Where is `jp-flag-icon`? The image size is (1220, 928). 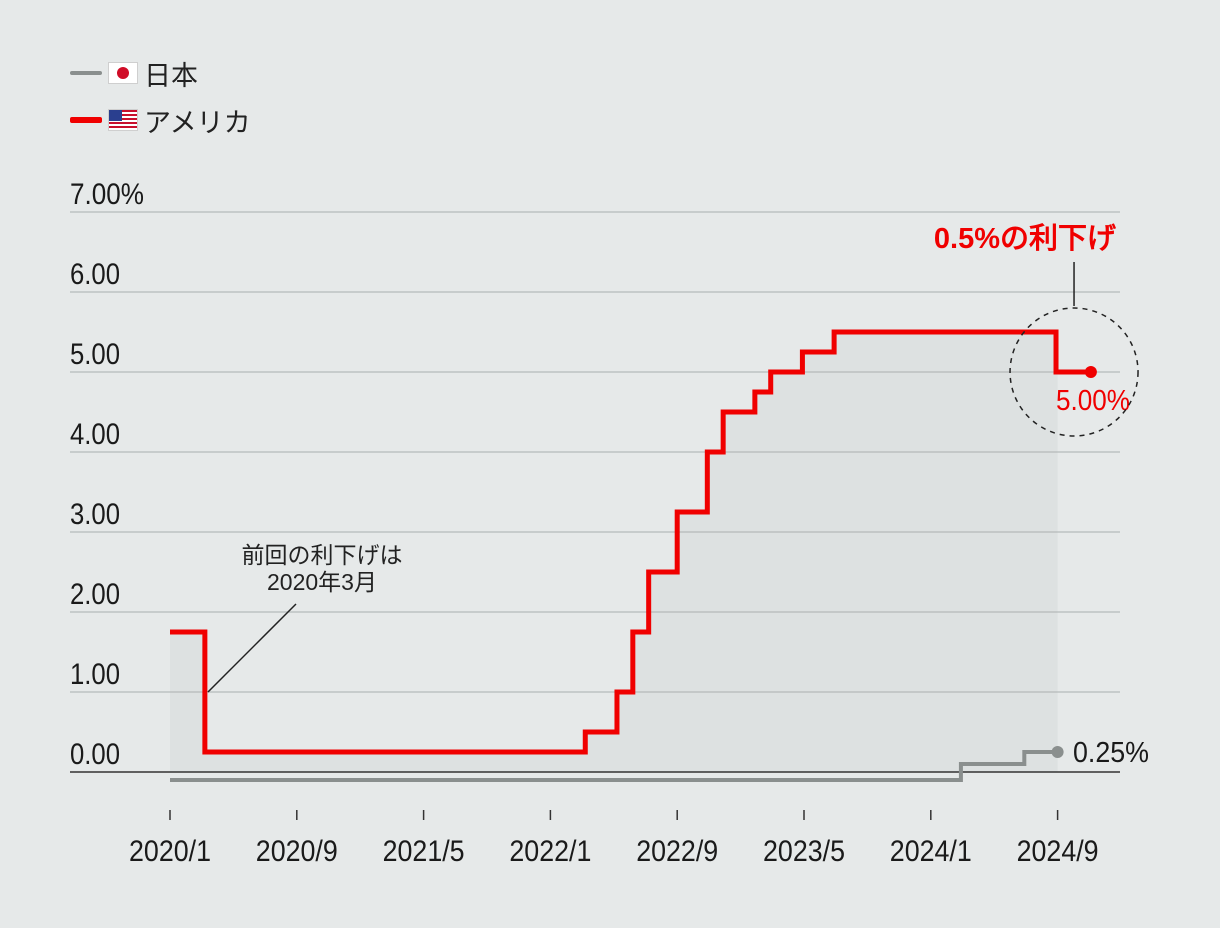 jp-flag-icon is located at coordinates (123, 73).